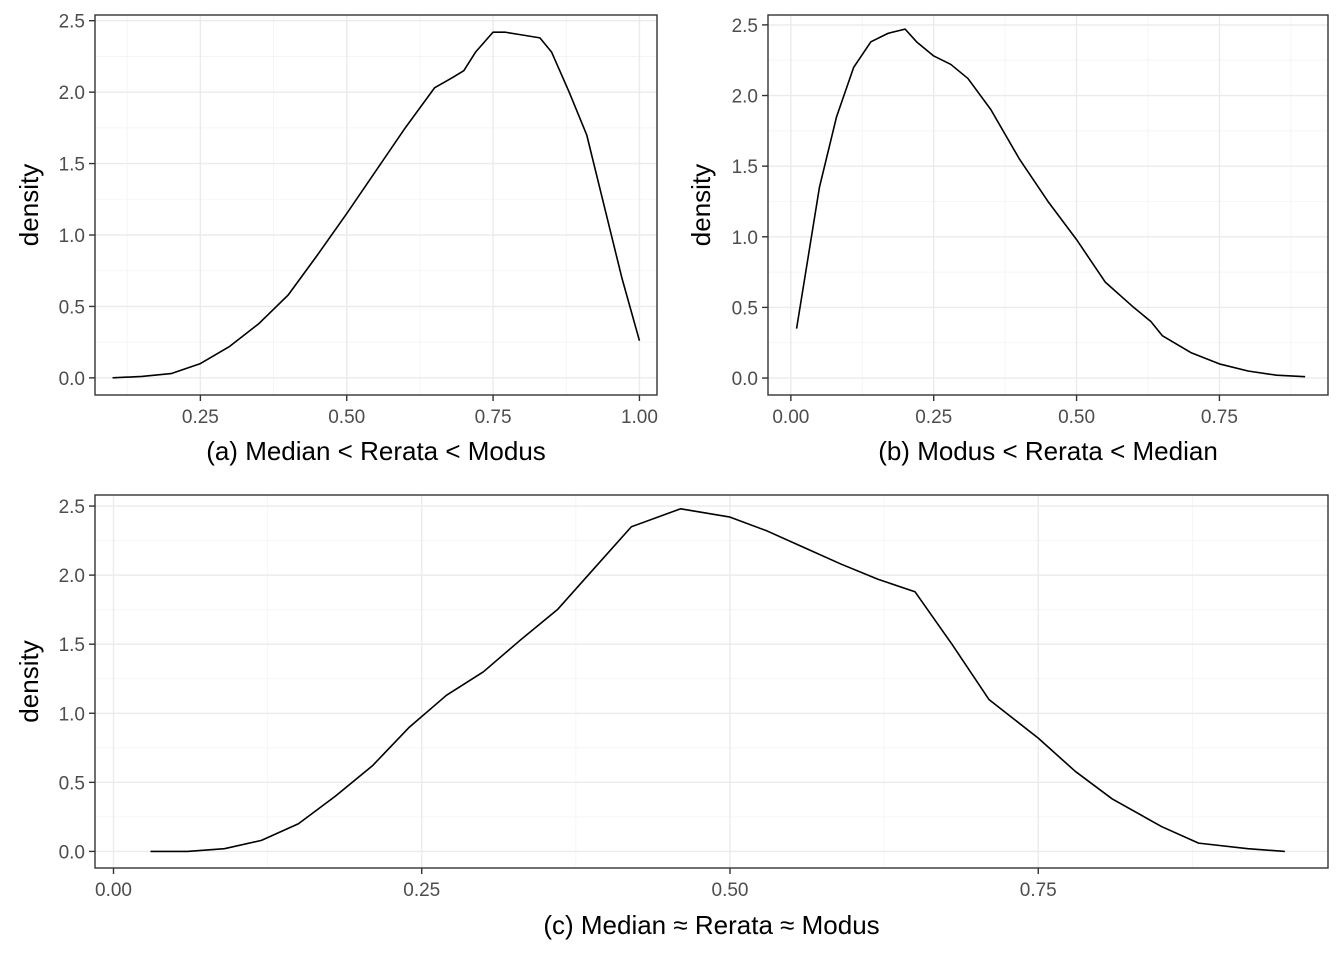  Describe the element at coordinates (29, 205) in the screenshot. I see `y-axis-title-a: density` at that location.